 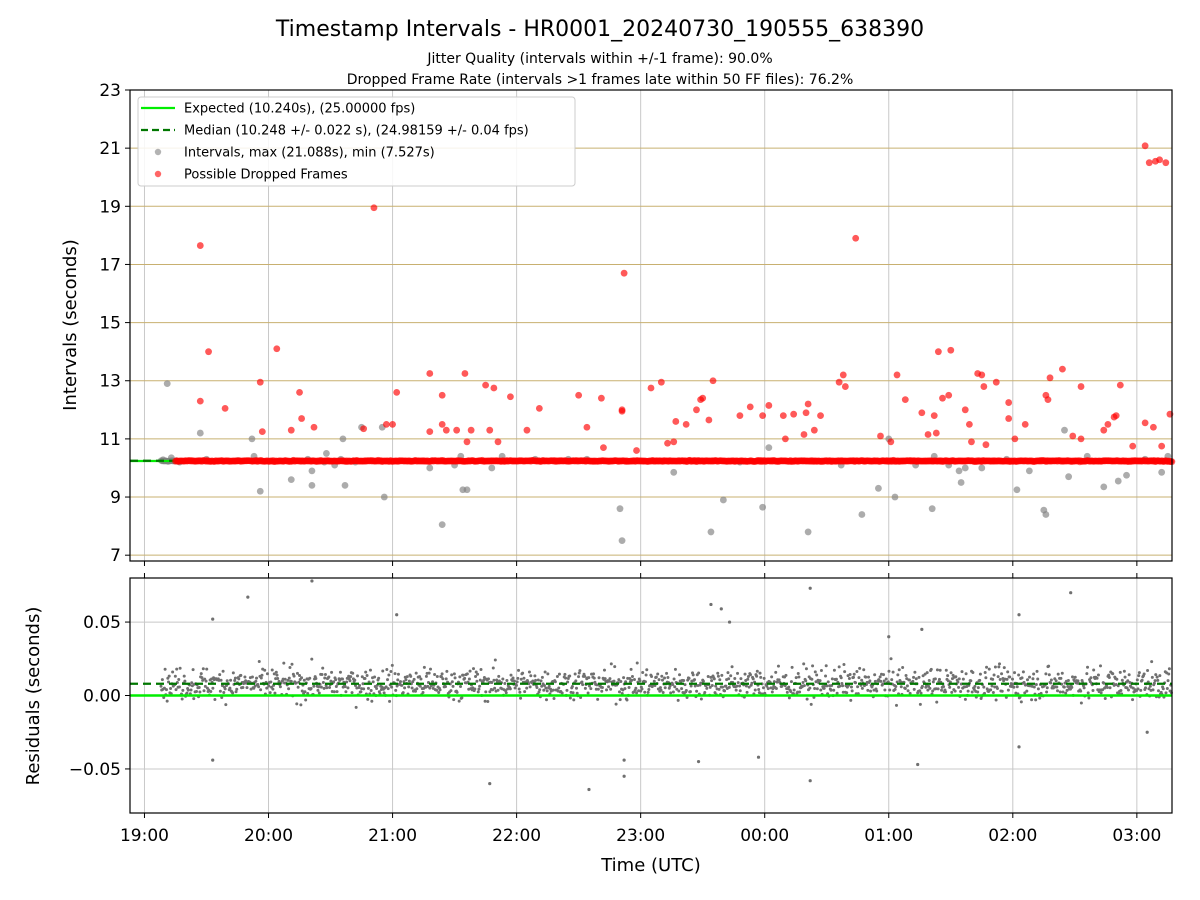 I want to click on y-tick-label: 0.00, so click(x=102, y=697).